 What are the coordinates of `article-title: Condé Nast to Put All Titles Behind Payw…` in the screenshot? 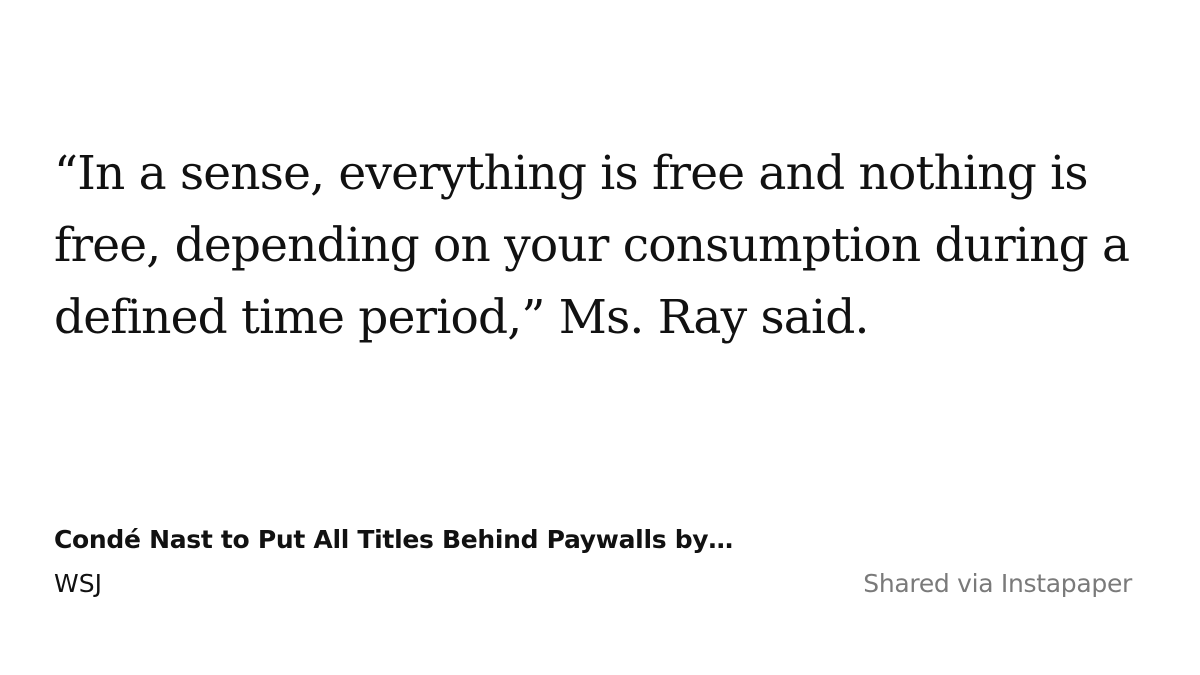 It's located at (393, 539).